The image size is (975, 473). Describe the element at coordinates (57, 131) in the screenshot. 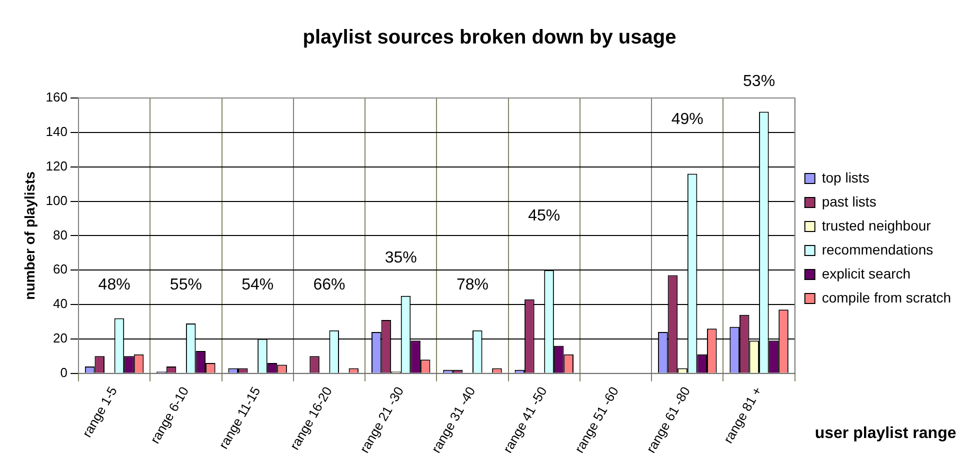

I see `y-tick-label: 140` at that location.